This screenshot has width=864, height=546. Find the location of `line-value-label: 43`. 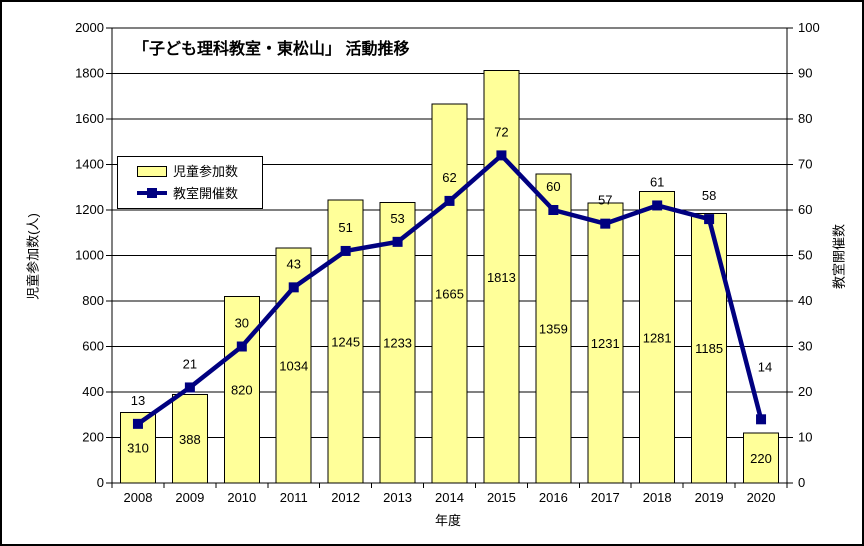

line-value-label: 43 is located at coordinates (293, 263).